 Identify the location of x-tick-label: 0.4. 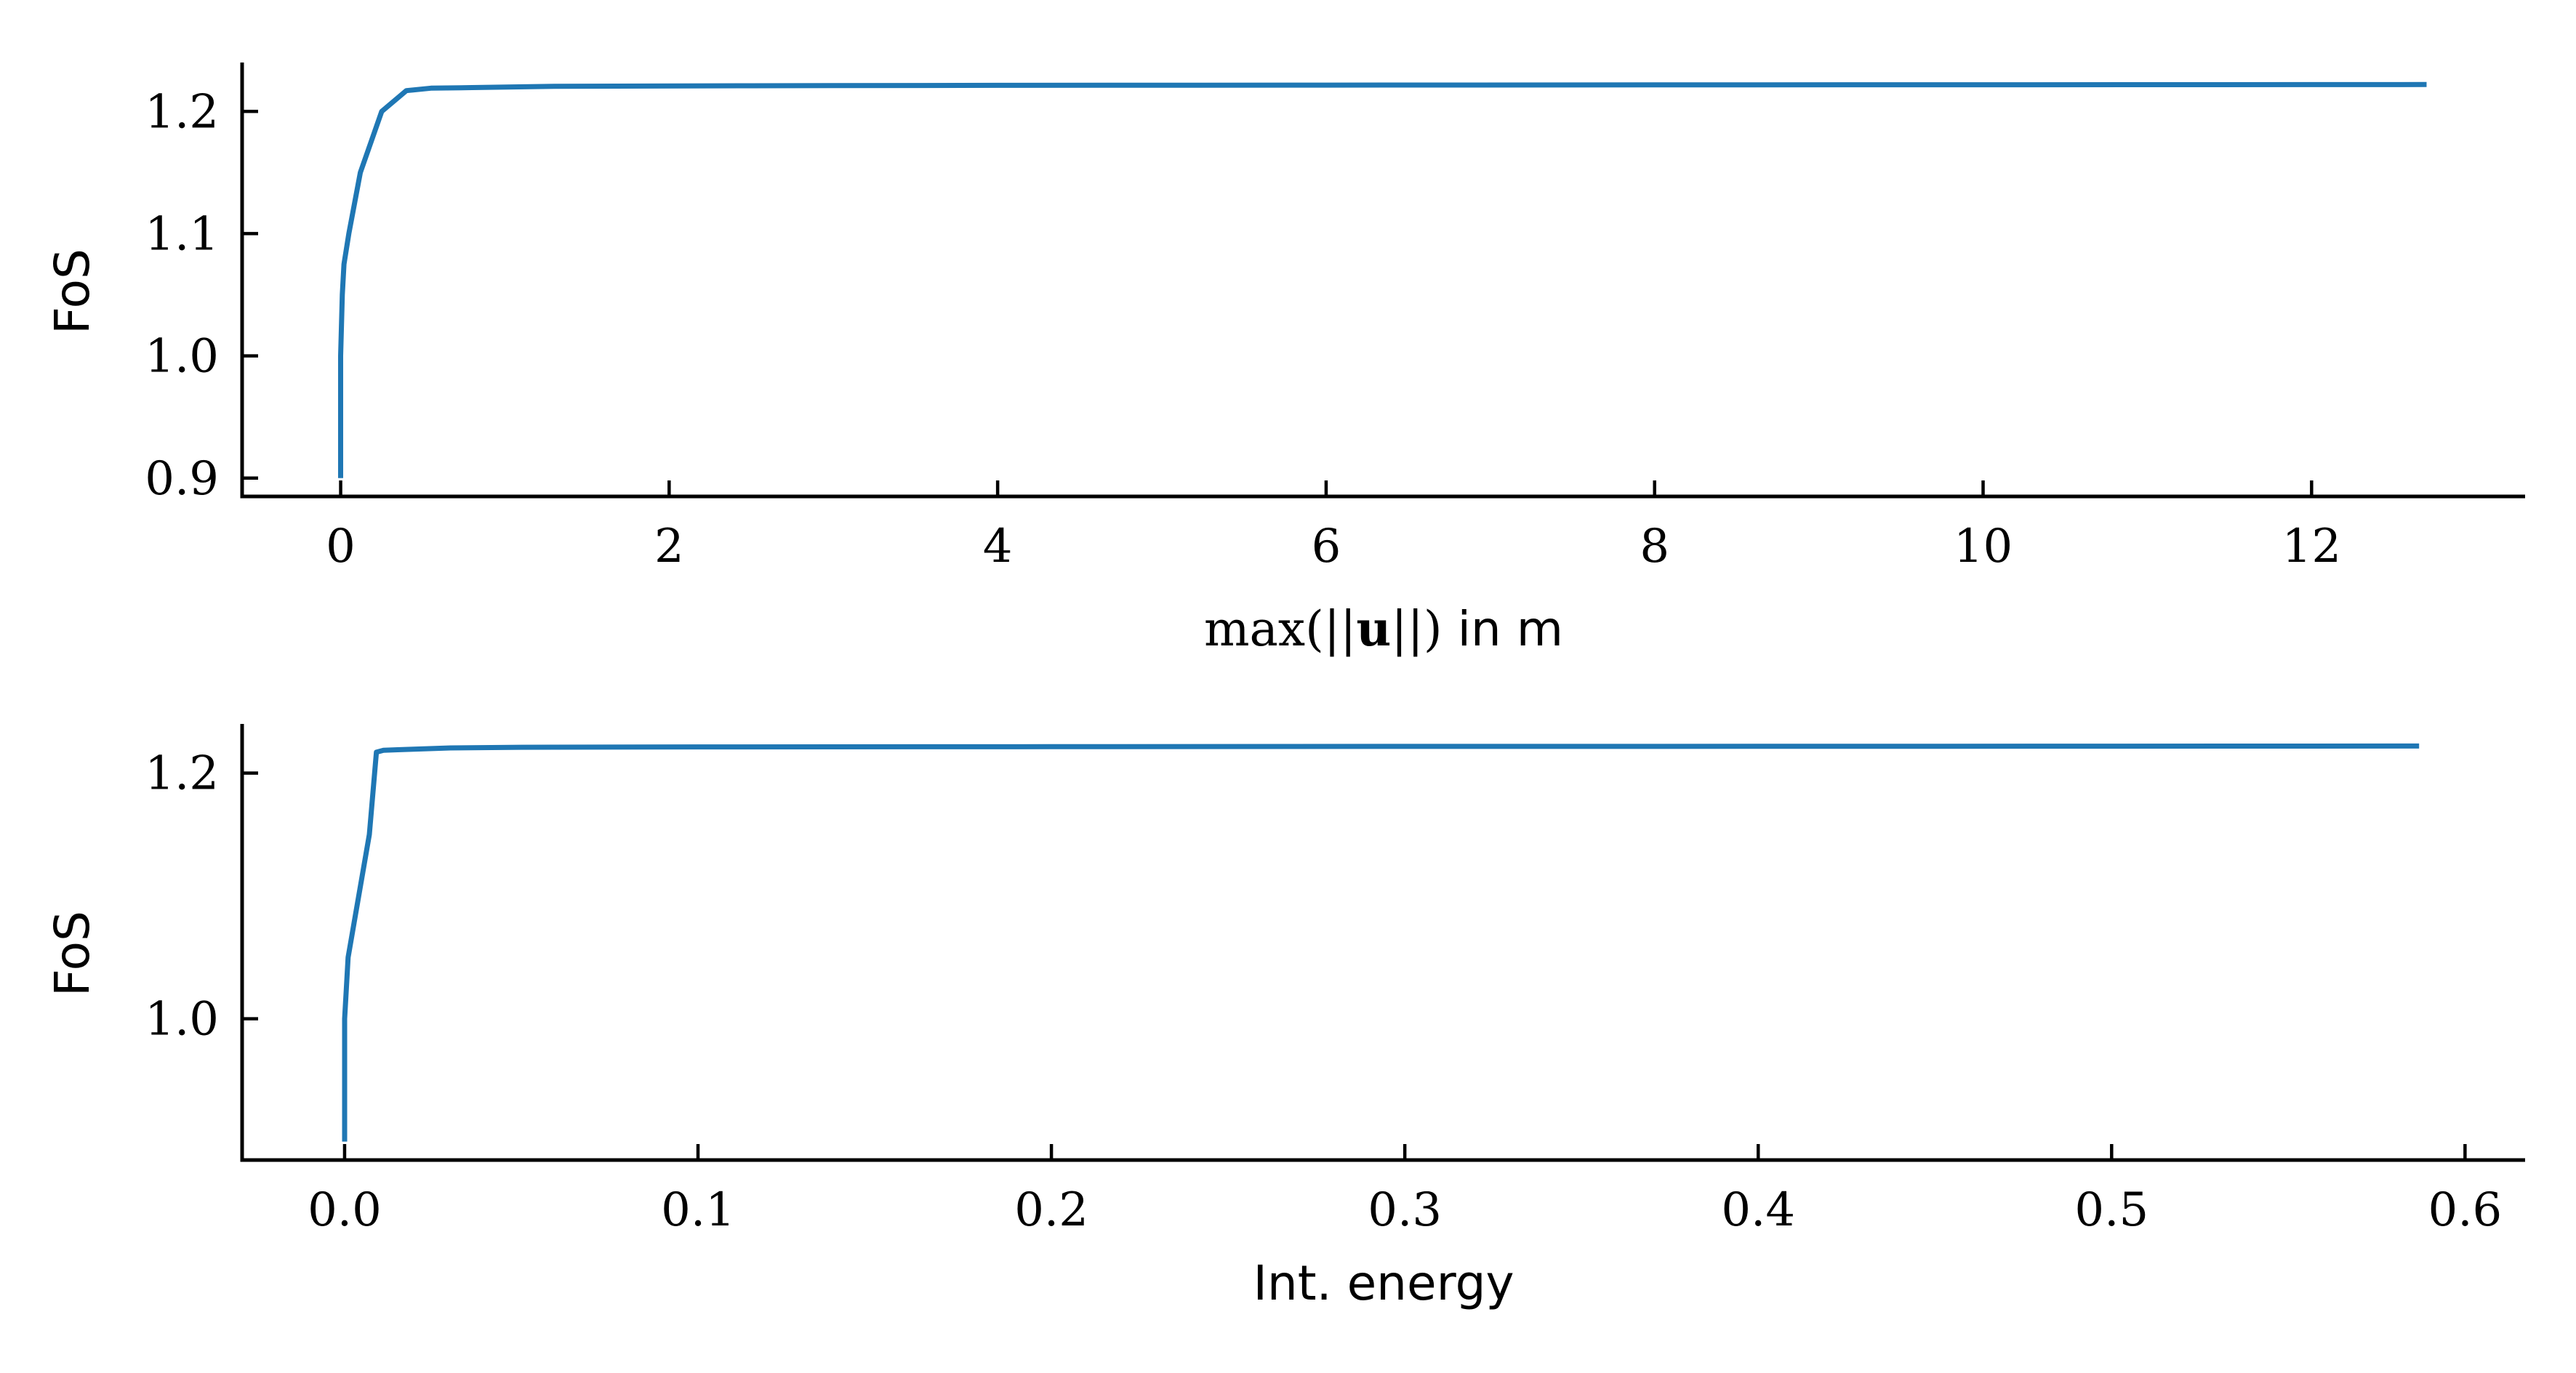
(1758, 1210).